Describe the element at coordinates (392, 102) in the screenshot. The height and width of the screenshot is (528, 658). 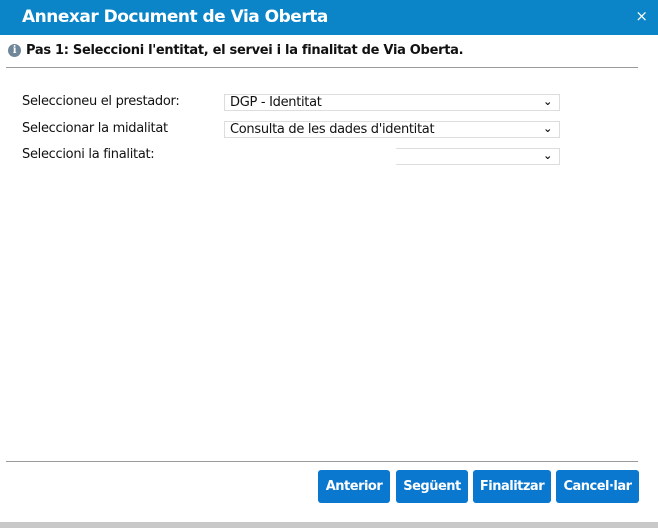
I see `prestador-select: DGP - Identitat ⌄` at that location.